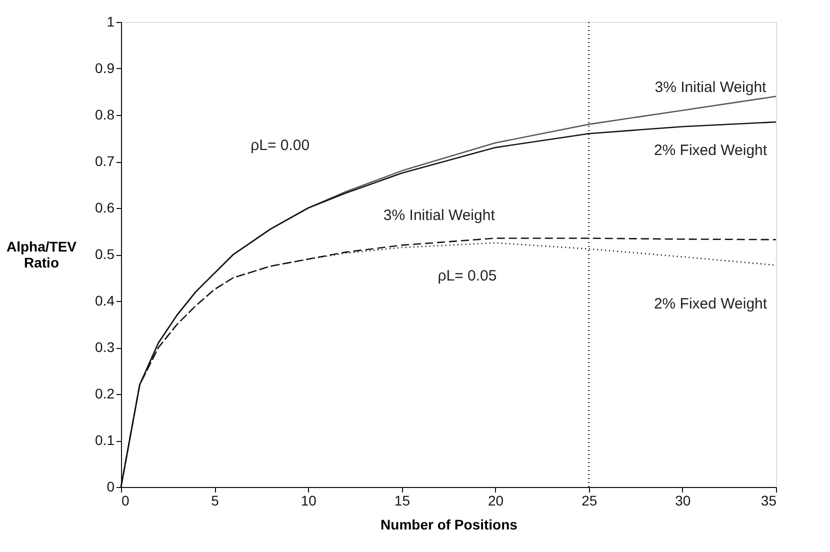 This screenshot has width=830, height=552. I want to click on y-tick-label: 0.5, so click(105, 254).